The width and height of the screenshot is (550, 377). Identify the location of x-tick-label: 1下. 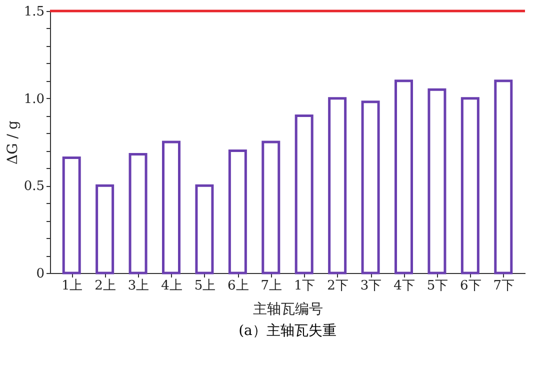
(305, 286).